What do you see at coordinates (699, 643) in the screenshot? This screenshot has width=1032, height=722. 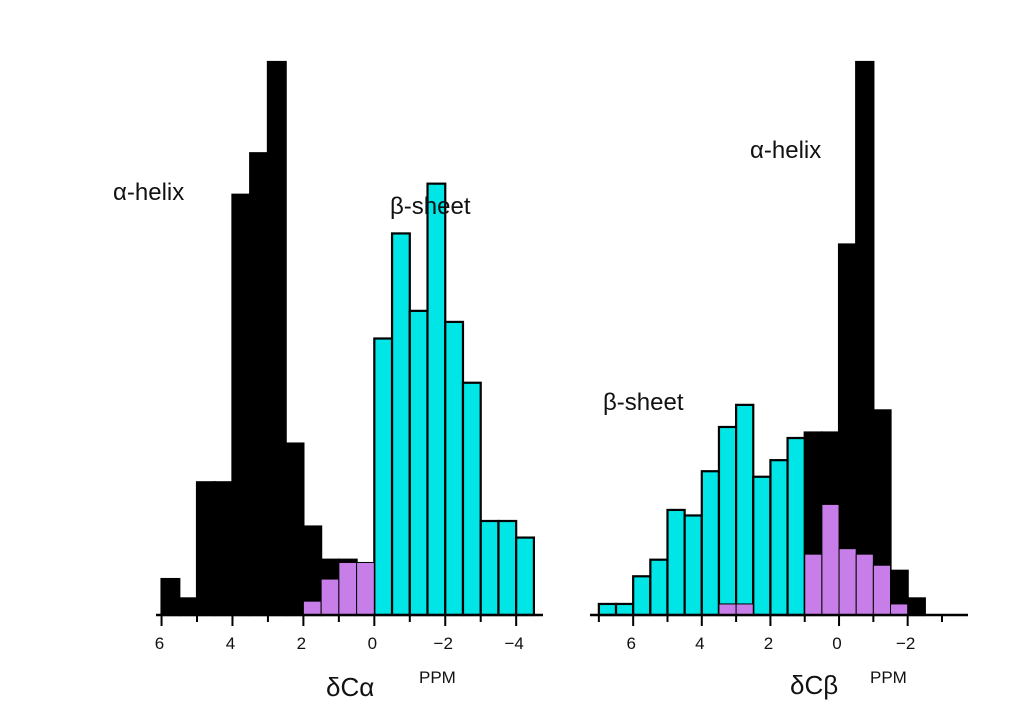 I see `cbeta-tick-label: 4` at bounding box center [699, 643].